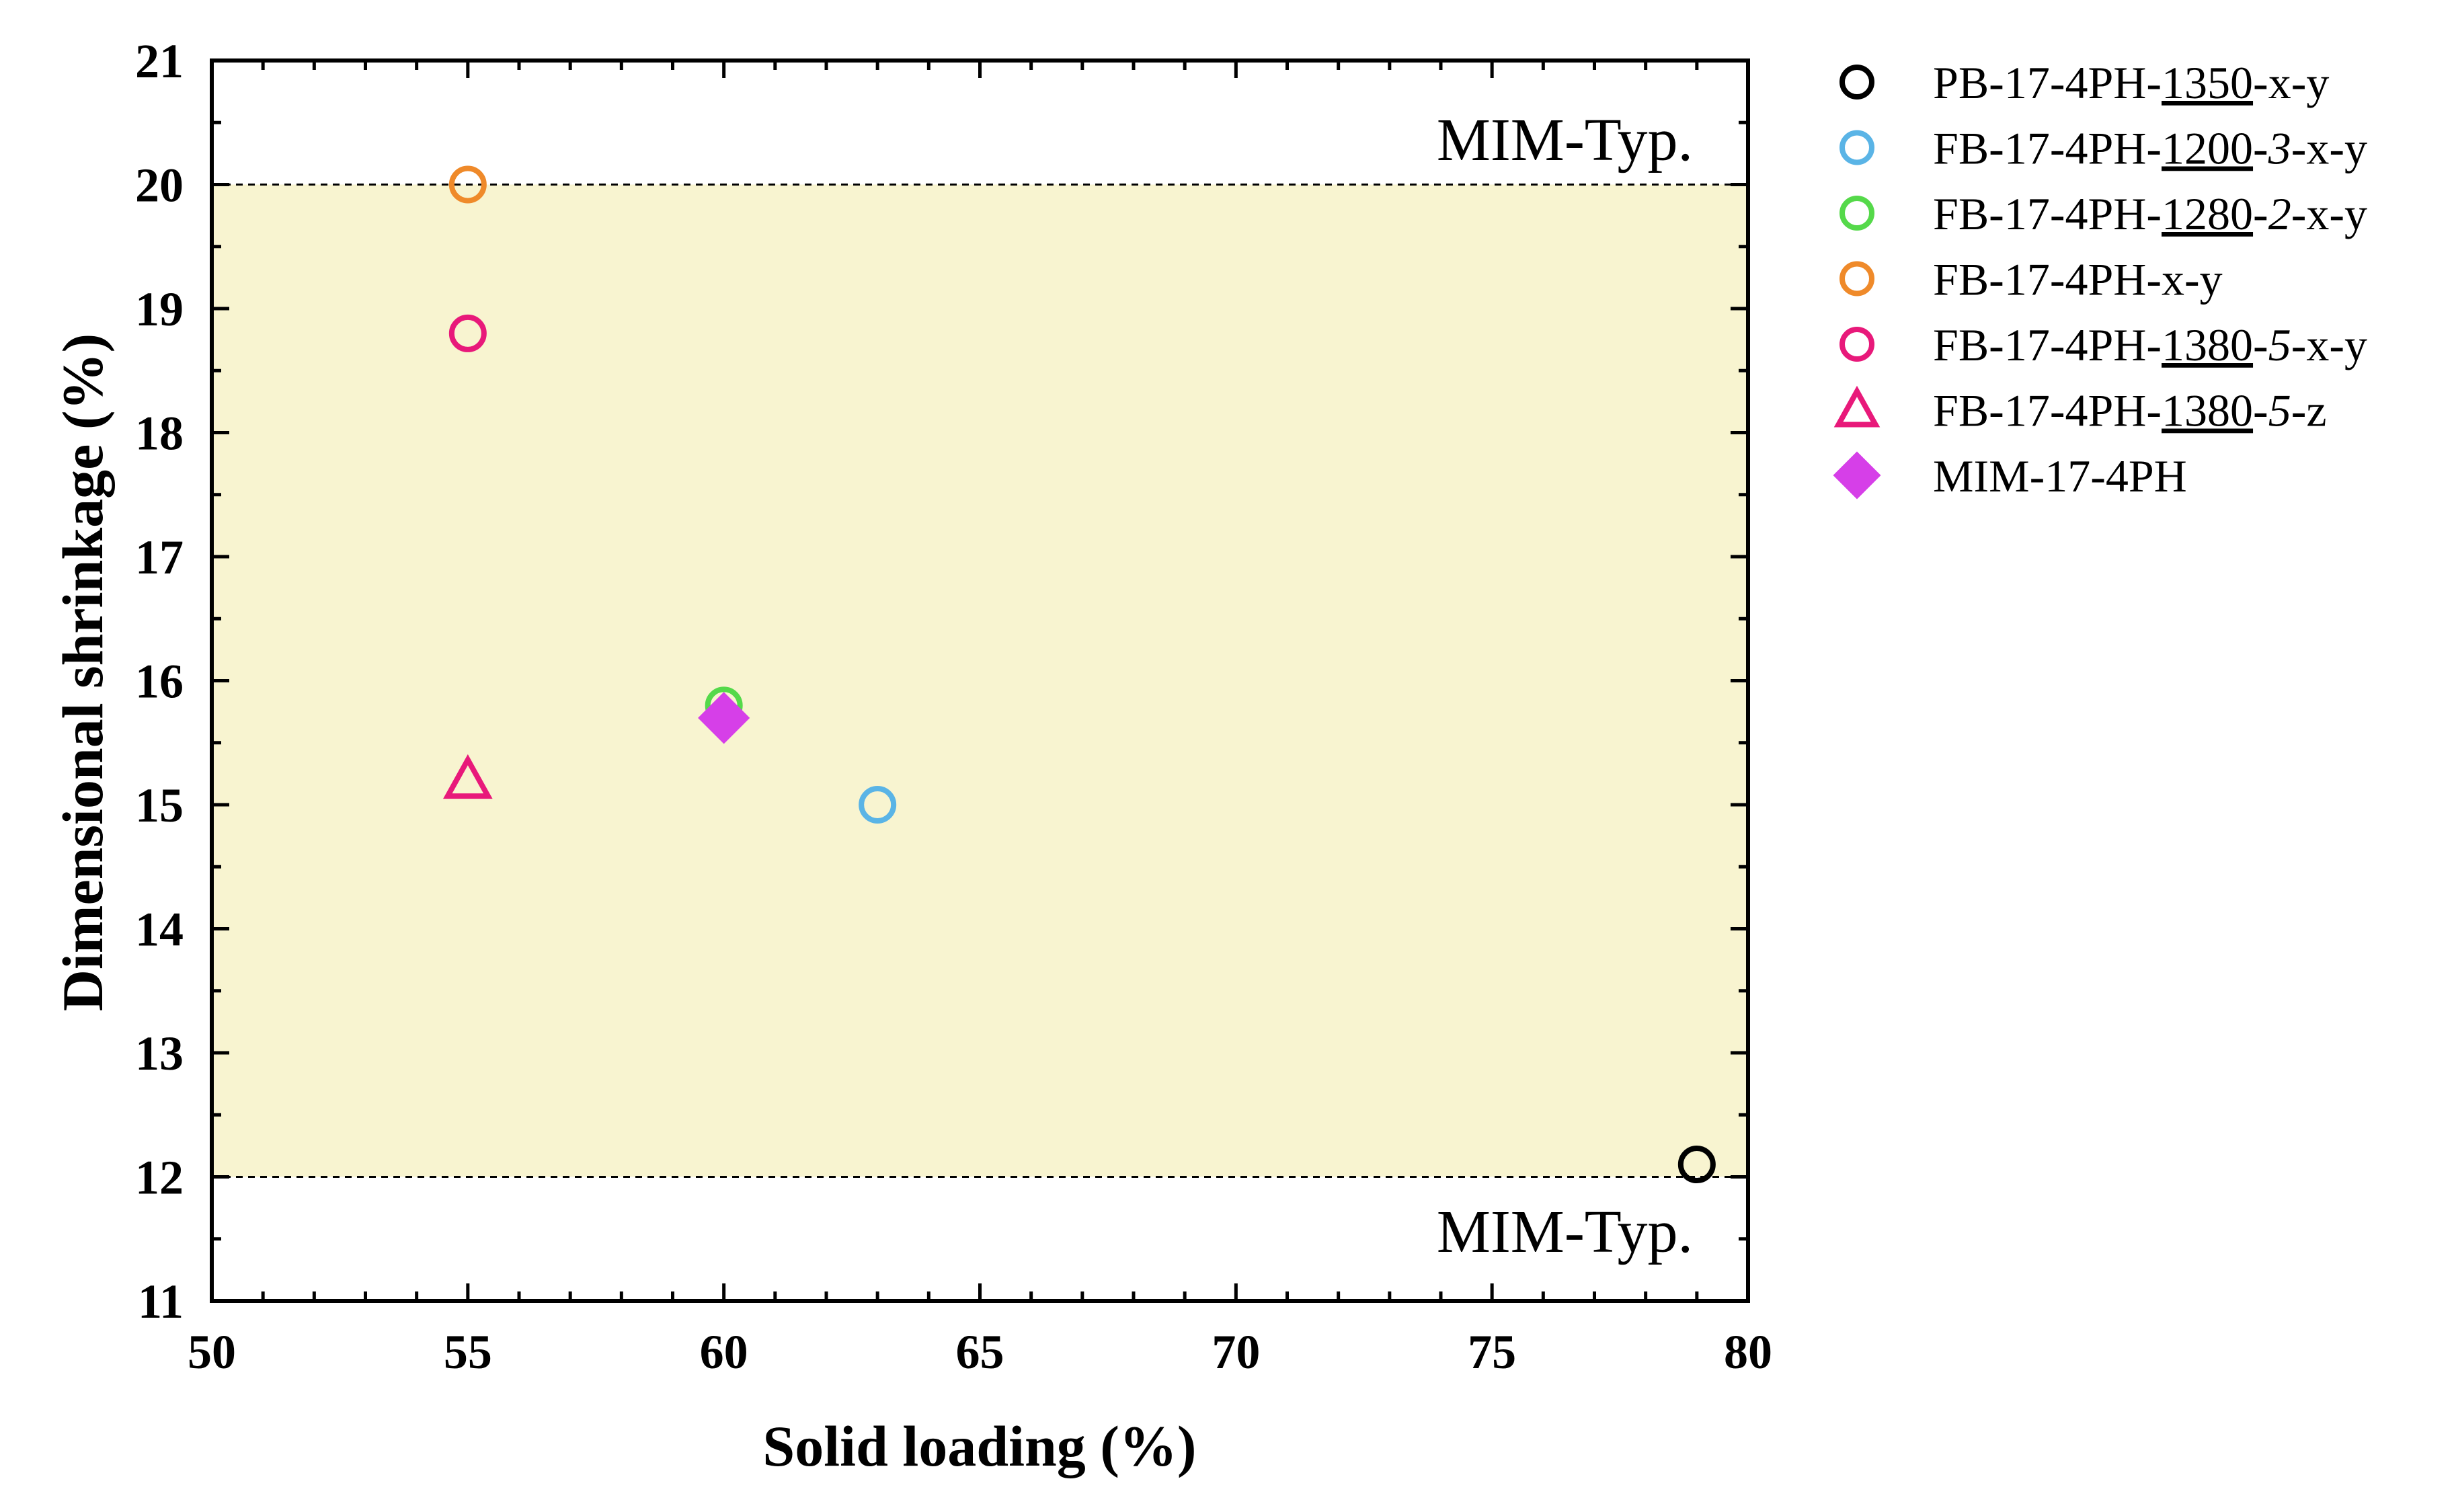 The image size is (2454, 1512). What do you see at coordinates (159, 930) in the screenshot?
I see `y-tick-label: 14` at bounding box center [159, 930].